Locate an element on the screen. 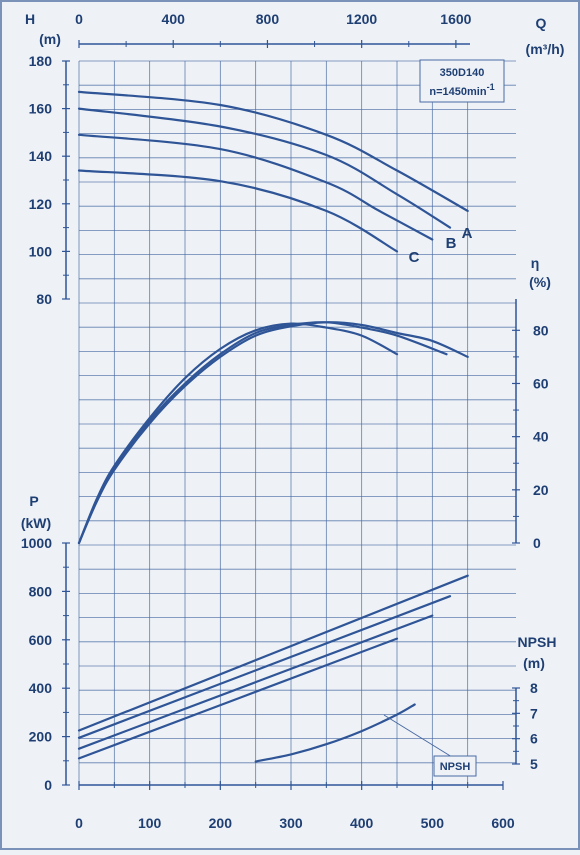 This screenshot has width=580, height=855. npsh-tag-box is located at coordinates (455, 766).